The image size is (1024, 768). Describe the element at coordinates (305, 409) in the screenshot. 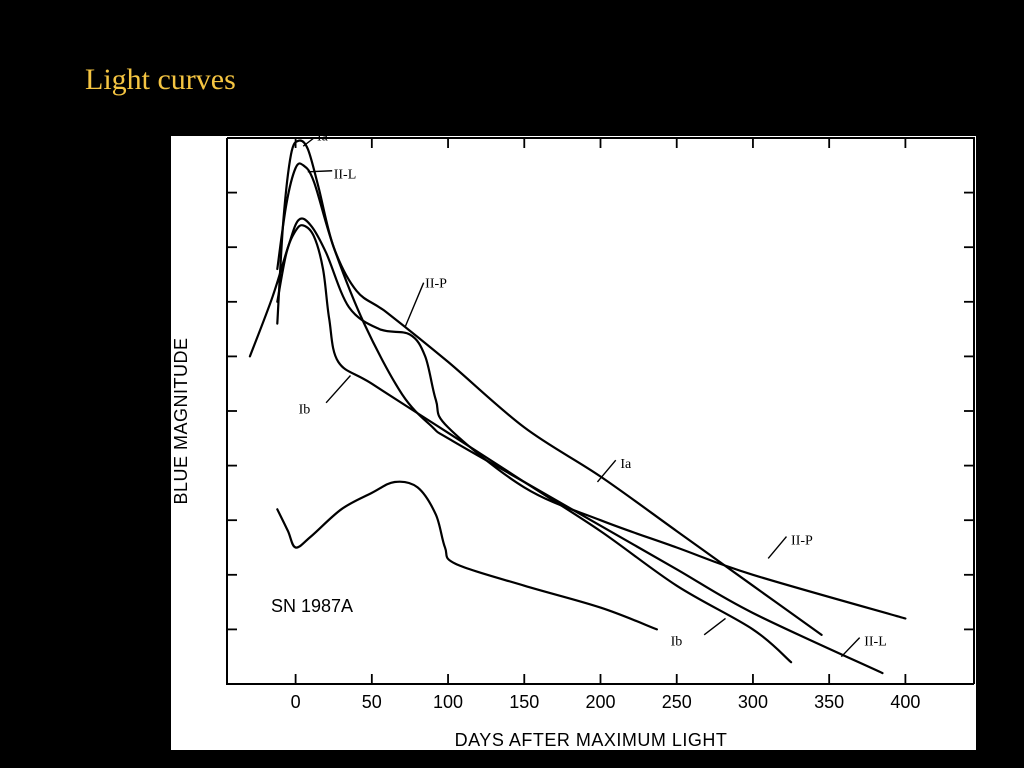

I see `label-ib-early: Ib` at that location.